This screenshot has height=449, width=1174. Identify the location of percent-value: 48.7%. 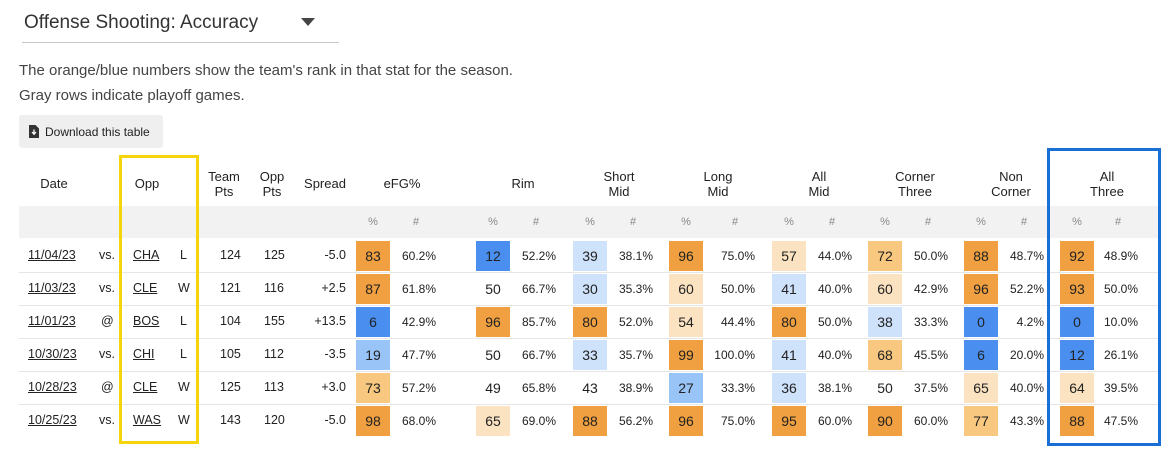
(1026, 256).